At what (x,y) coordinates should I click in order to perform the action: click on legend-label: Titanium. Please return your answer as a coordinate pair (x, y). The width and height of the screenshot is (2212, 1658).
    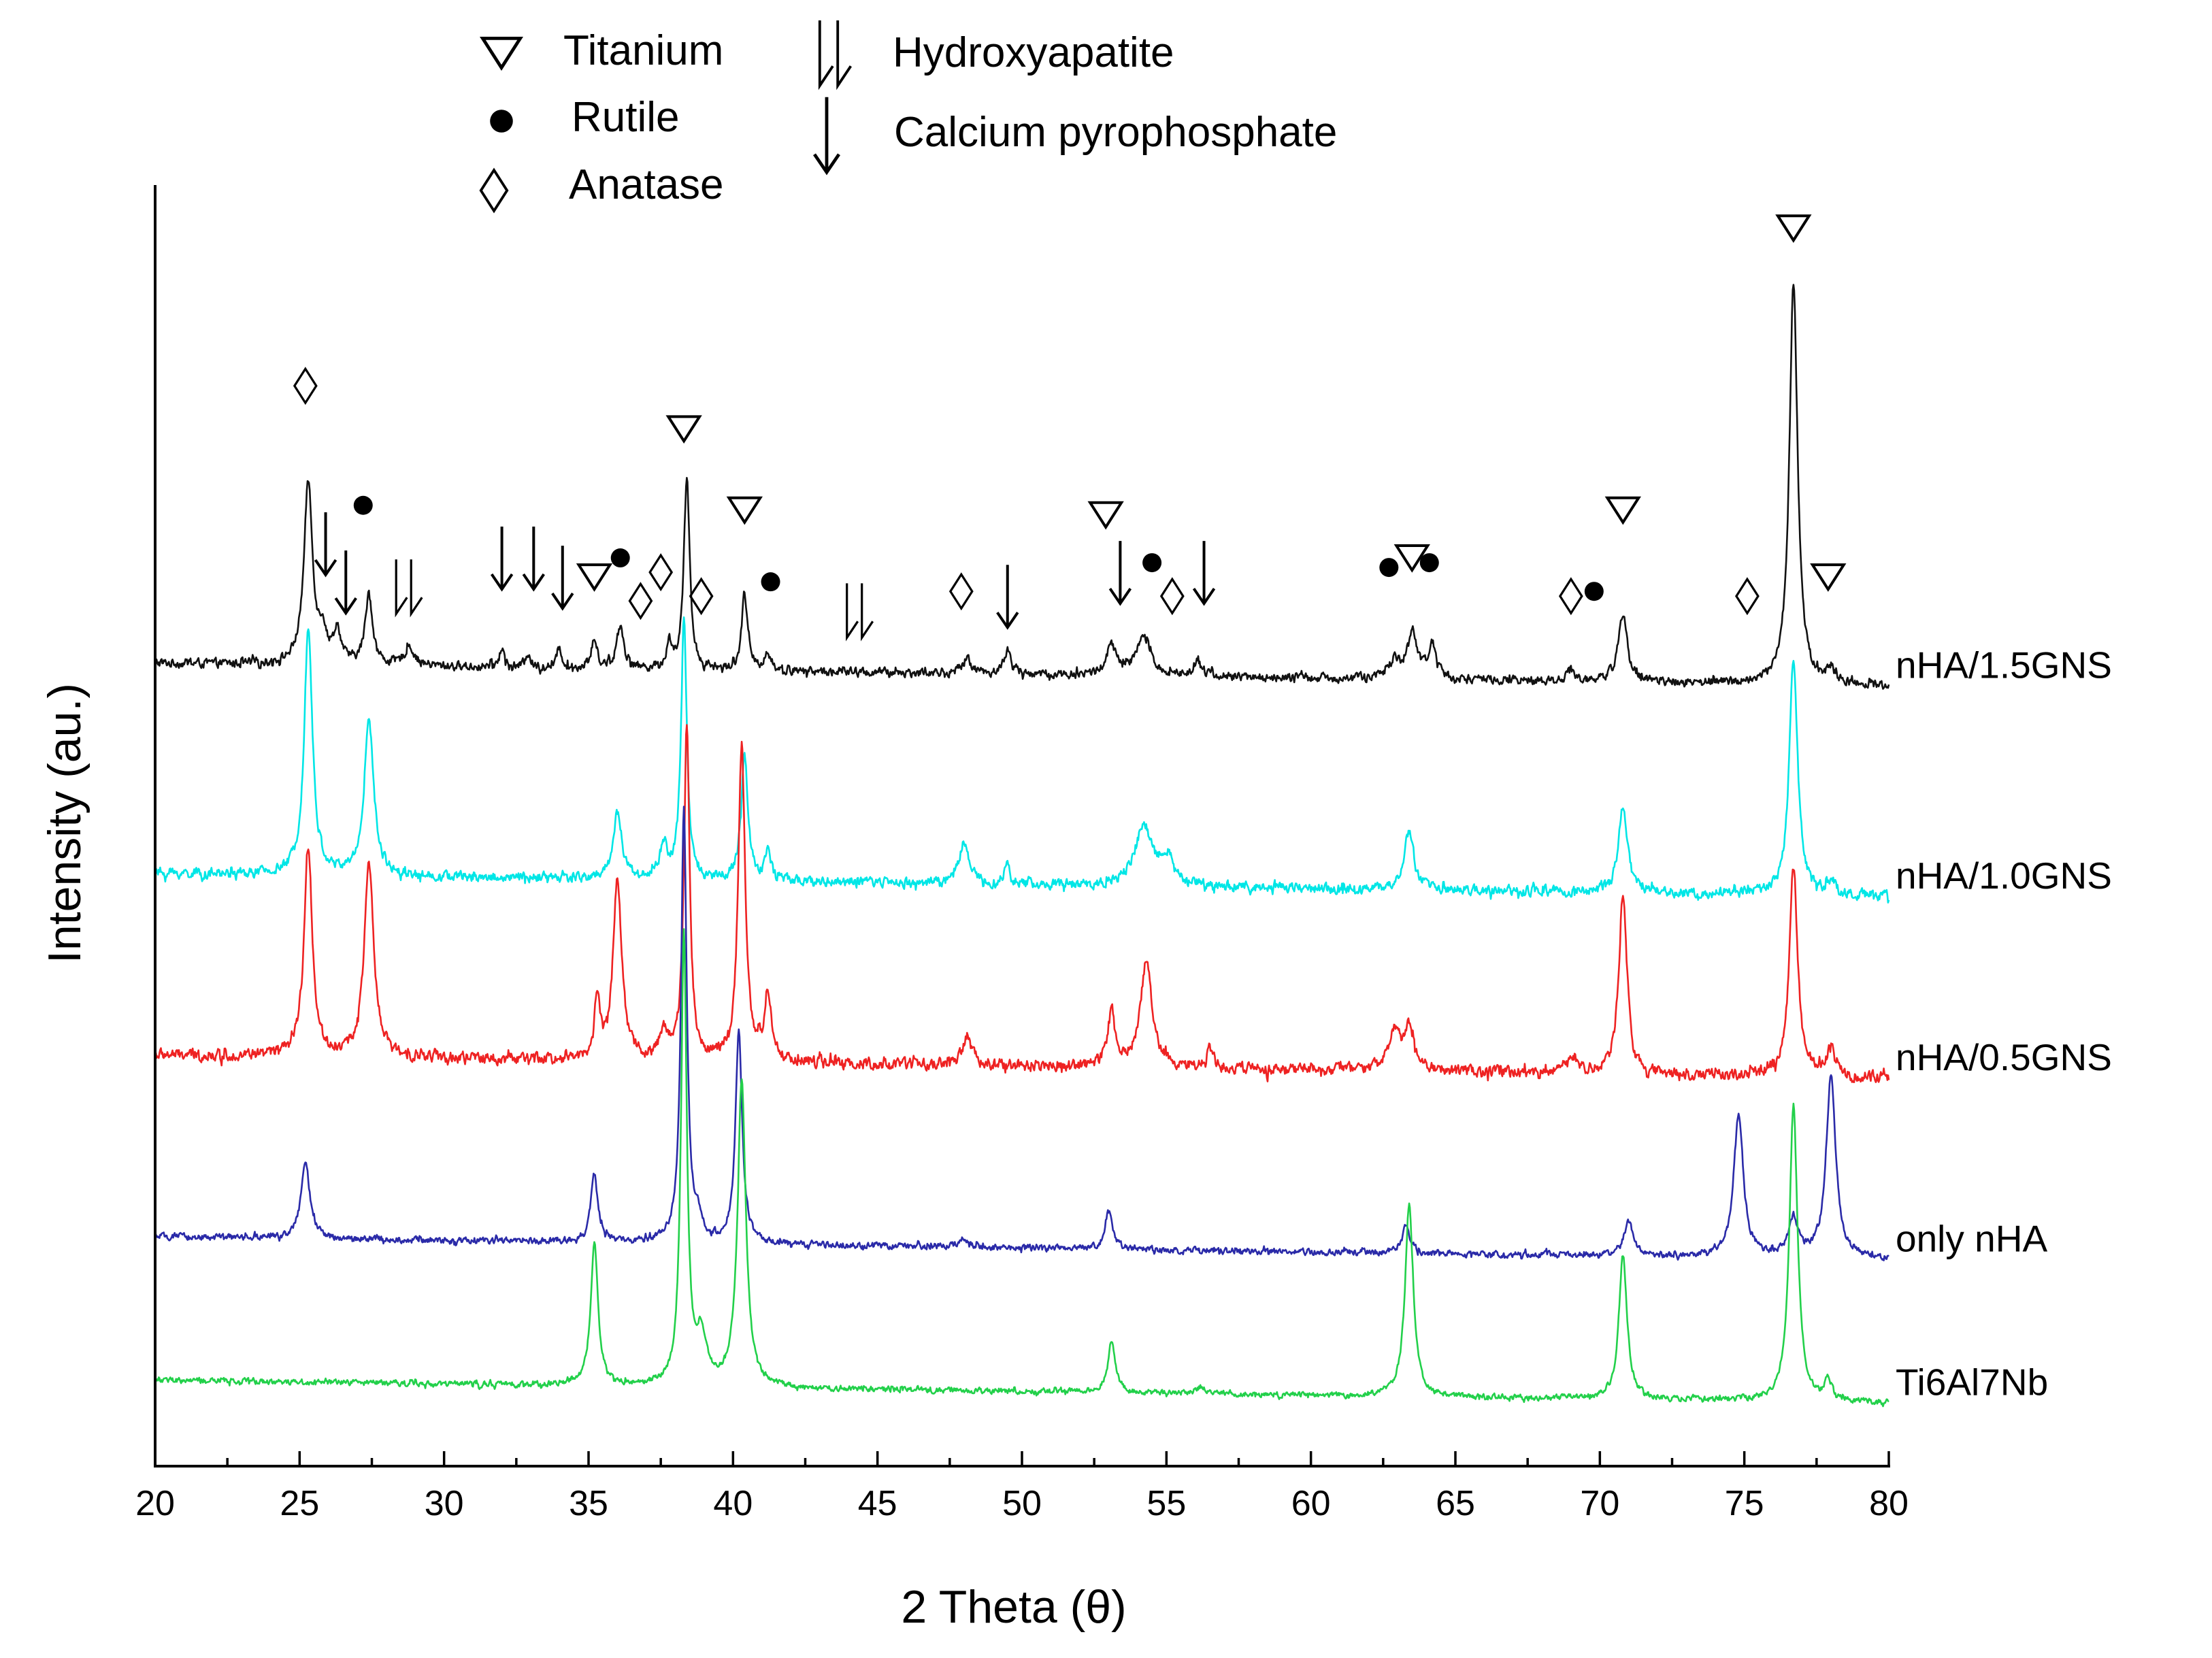
    Looking at the image, I should click on (643, 50).